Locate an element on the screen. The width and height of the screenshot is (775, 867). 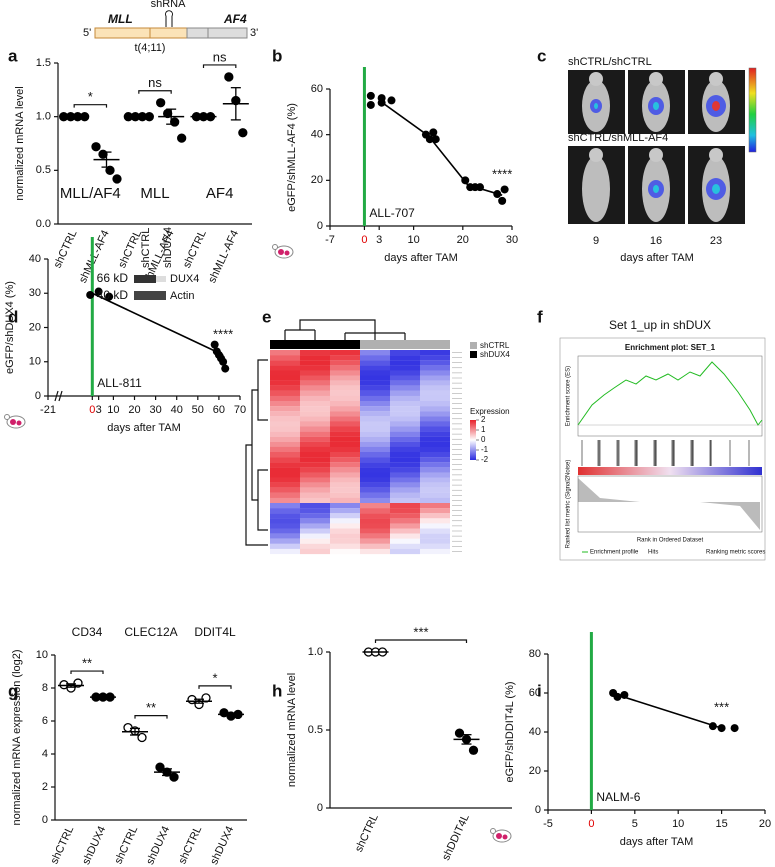
significance-label: ** is located at coordinates (151, 707).